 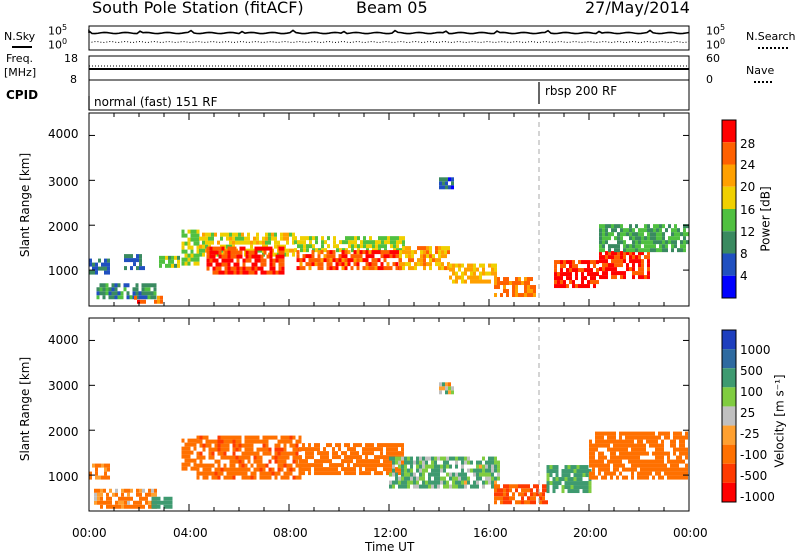 What do you see at coordinates (390, 533) in the screenshot?
I see `xtick-3: 12:00` at bounding box center [390, 533].